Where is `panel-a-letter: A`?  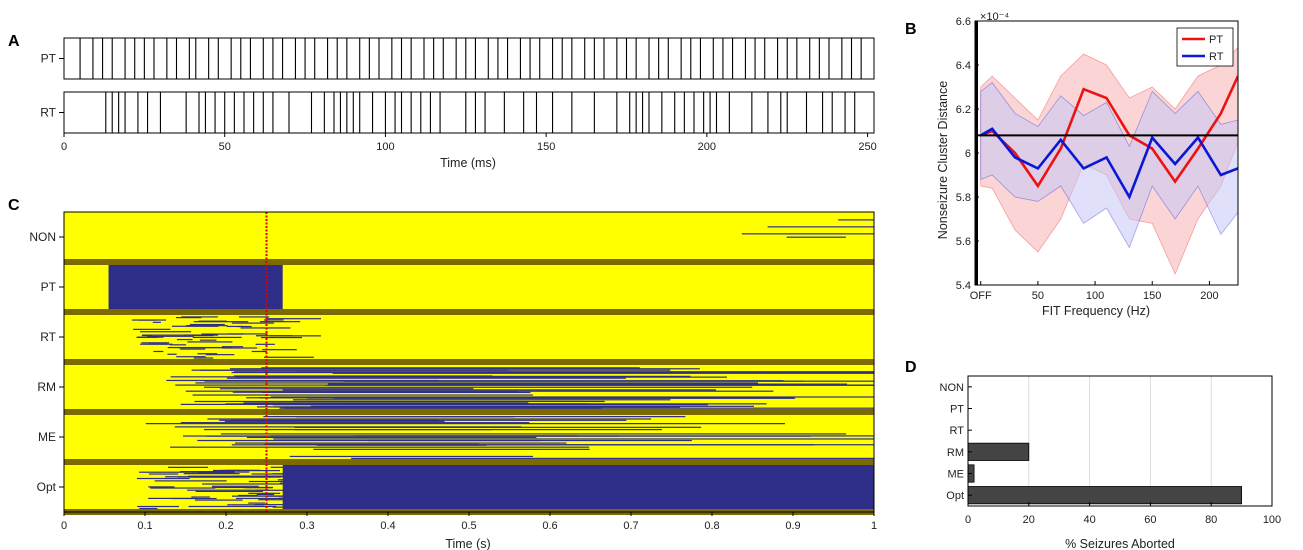 panel-a-letter: A is located at coordinates (14, 41).